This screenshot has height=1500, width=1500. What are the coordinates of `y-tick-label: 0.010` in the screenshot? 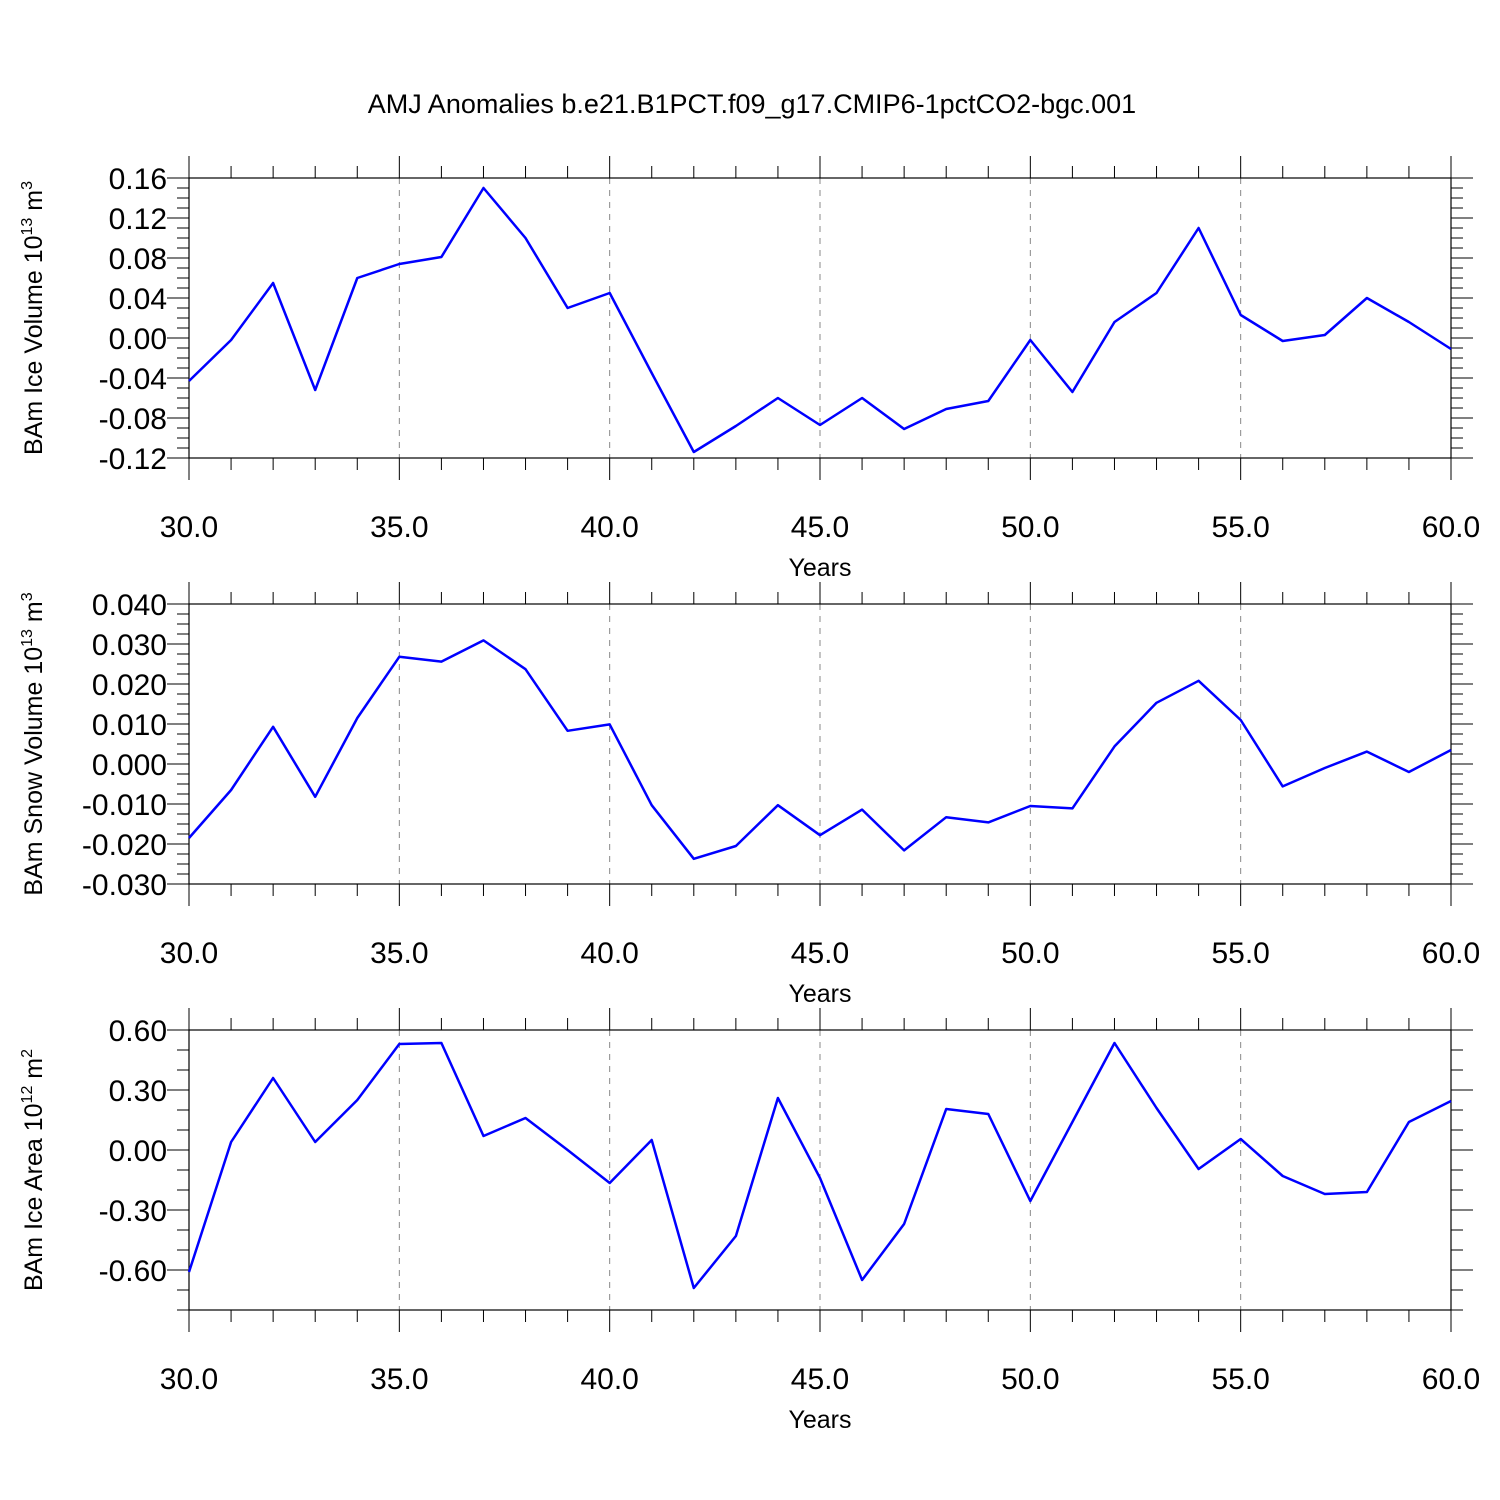 It's located at (129, 725).